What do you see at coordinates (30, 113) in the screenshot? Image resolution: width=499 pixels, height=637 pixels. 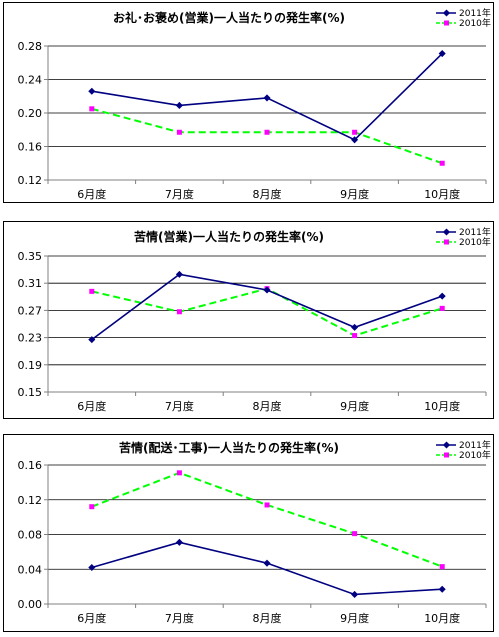 I see `y-tick-label: 0.20` at bounding box center [30, 113].